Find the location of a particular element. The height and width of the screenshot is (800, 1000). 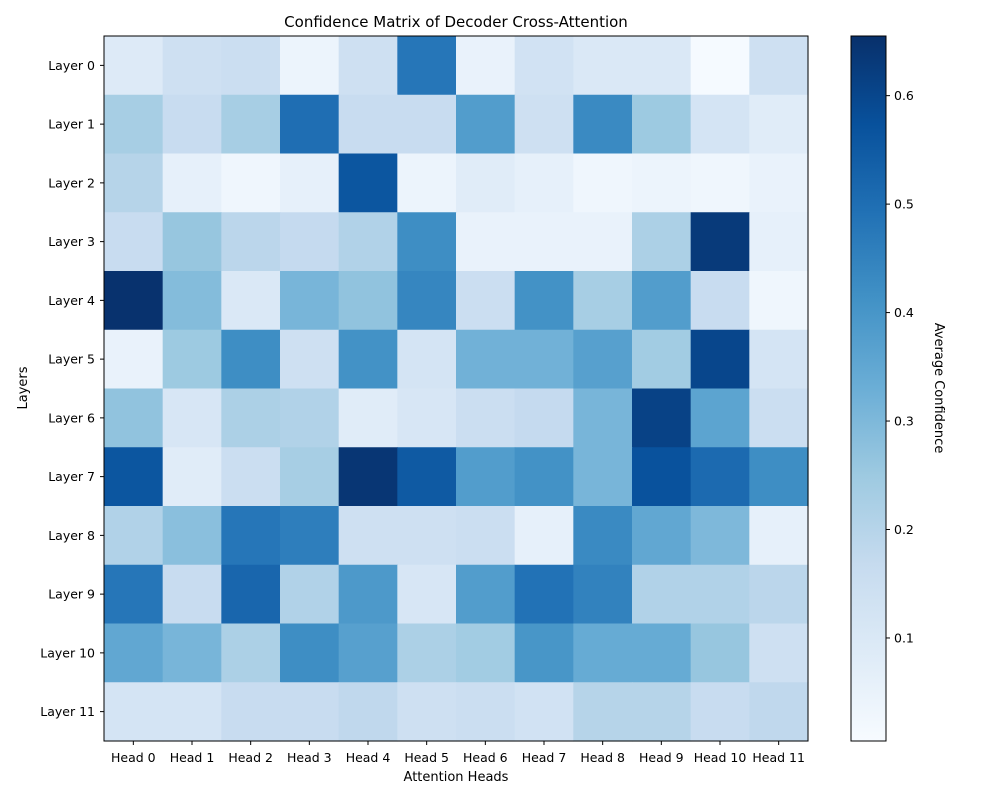

x-axis-label: Attention Heads is located at coordinates (456, 777).